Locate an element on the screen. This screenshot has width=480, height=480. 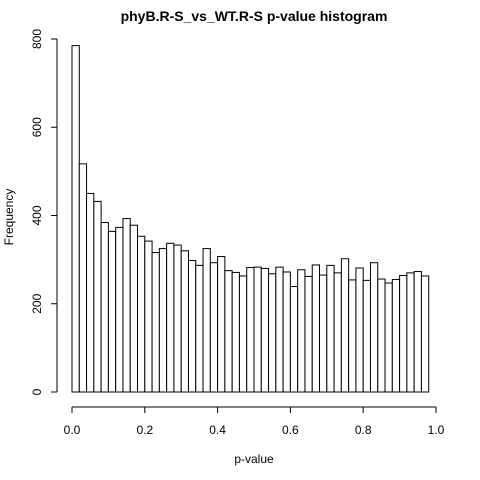
x-tick-label: 0.0 is located at coordinates (72, 430).